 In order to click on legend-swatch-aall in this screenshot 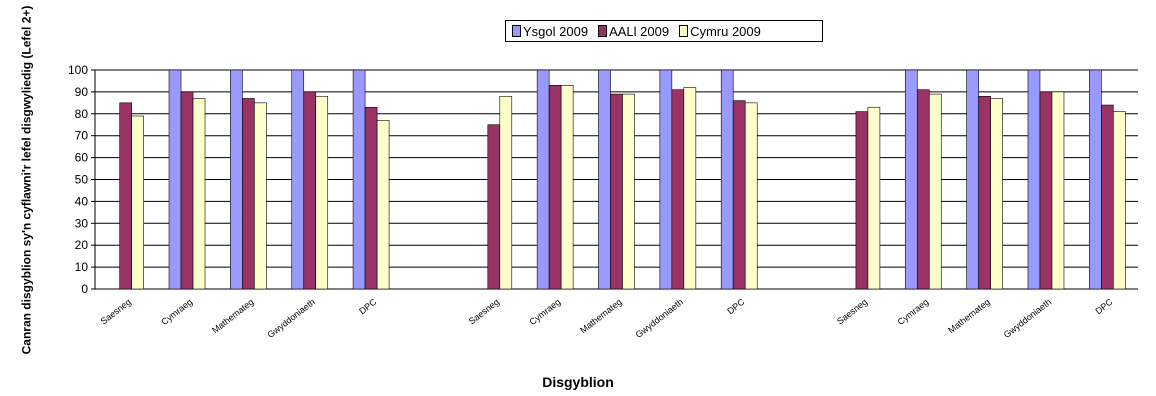, I will do `click(603, 31)`.